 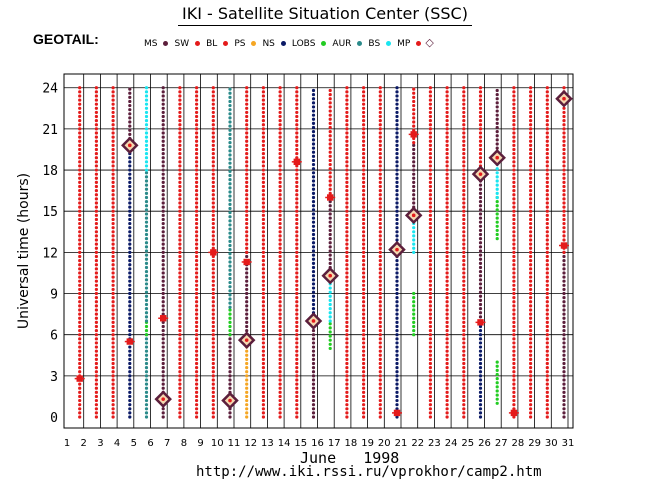 What do you see at coordinates (182, 44) in the screenshot?
I see `legend-label: SW` at bounding box center [182, 44].